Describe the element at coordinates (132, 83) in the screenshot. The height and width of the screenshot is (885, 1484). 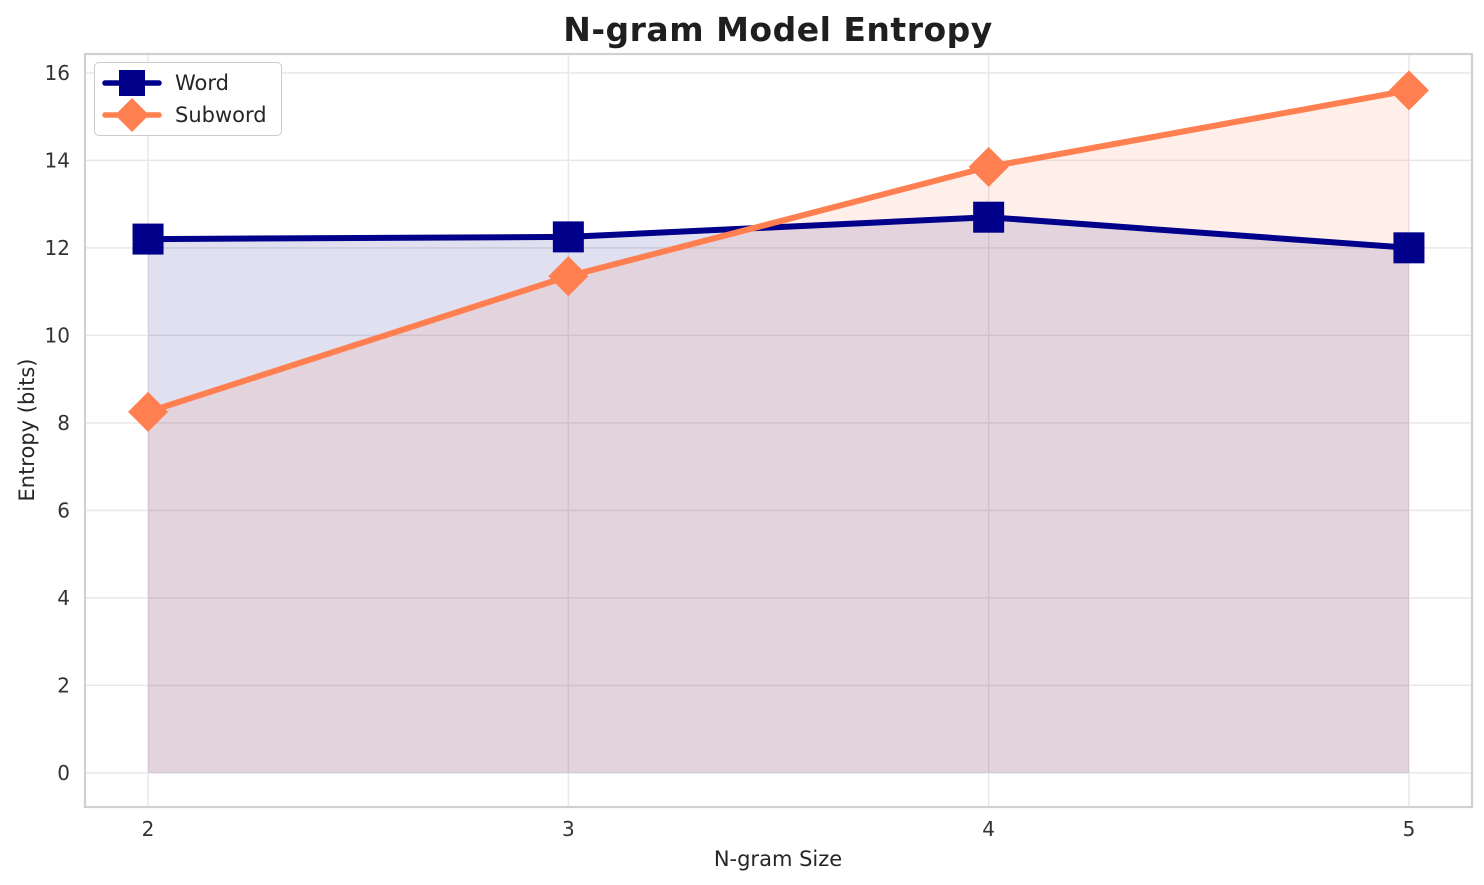
I see `word-marker-icon` at that location.